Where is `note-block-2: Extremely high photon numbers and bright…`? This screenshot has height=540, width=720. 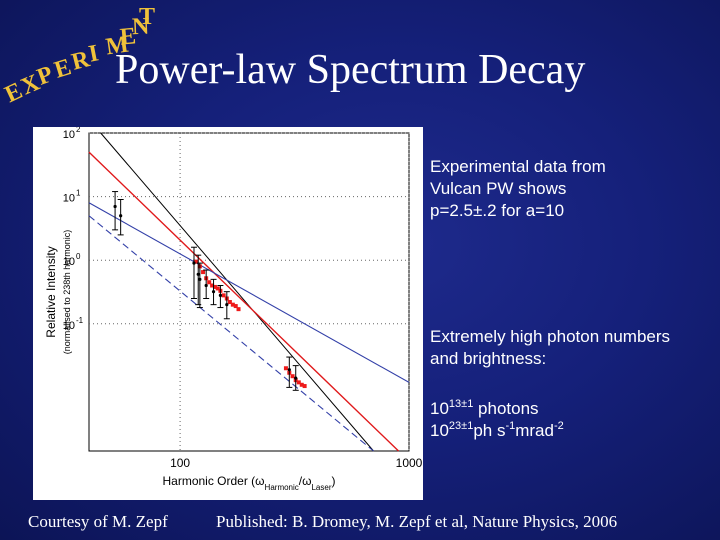
note-block-2: Extremely high photon numbers and bright… is located at coordinates (550, 348).